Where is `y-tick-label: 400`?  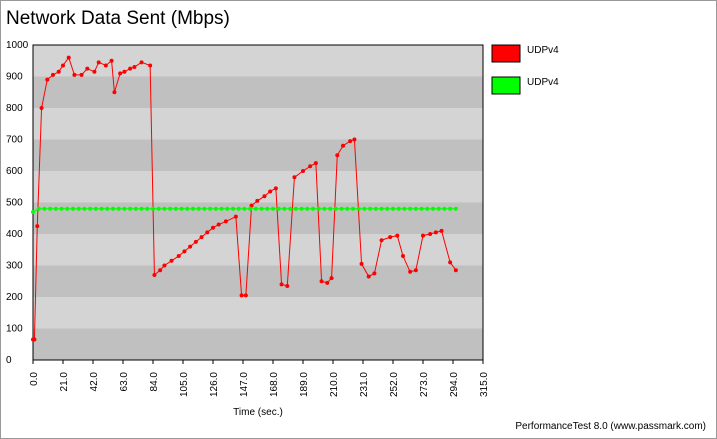 y-tick-label: 400 is located at coordinates (14, 234).